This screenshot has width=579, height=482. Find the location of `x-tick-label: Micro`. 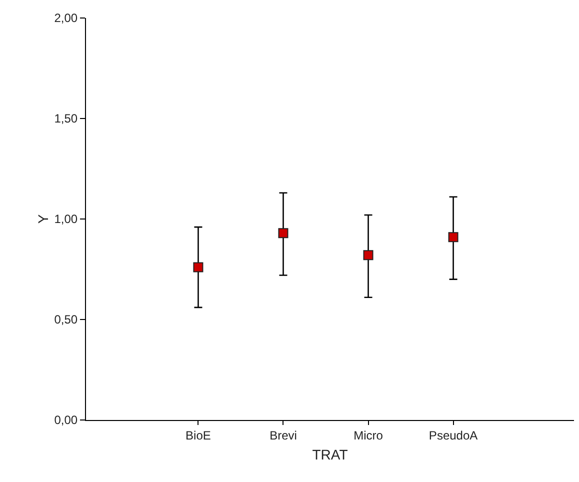

x-tick-label: Micro is located at coordinates (369, 435).